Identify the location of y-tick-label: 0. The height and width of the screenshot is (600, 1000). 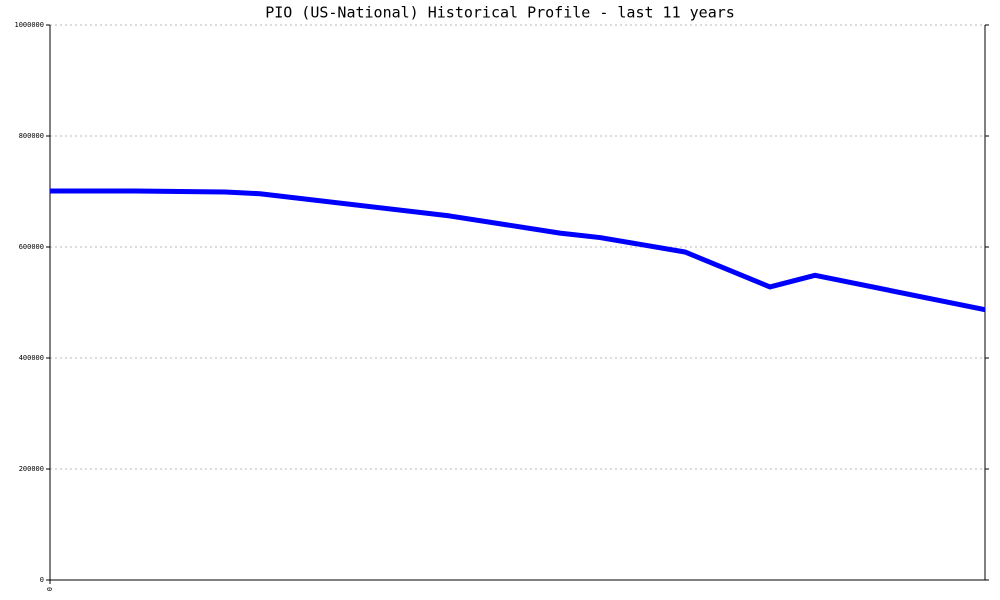
(42, 580).